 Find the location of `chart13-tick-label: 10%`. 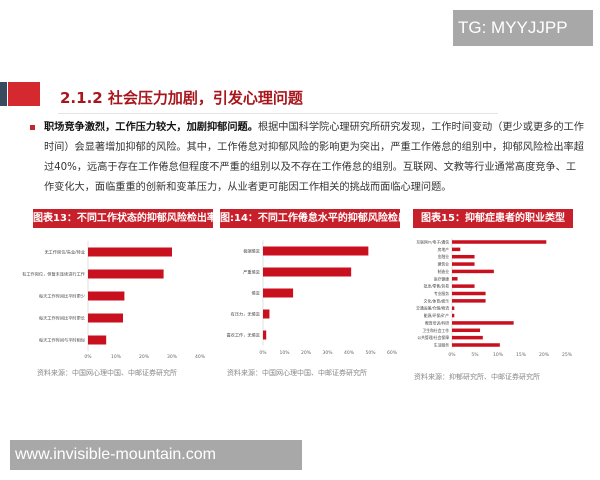

chart13-tick-label: 10% is located at coordinates (116, 357).